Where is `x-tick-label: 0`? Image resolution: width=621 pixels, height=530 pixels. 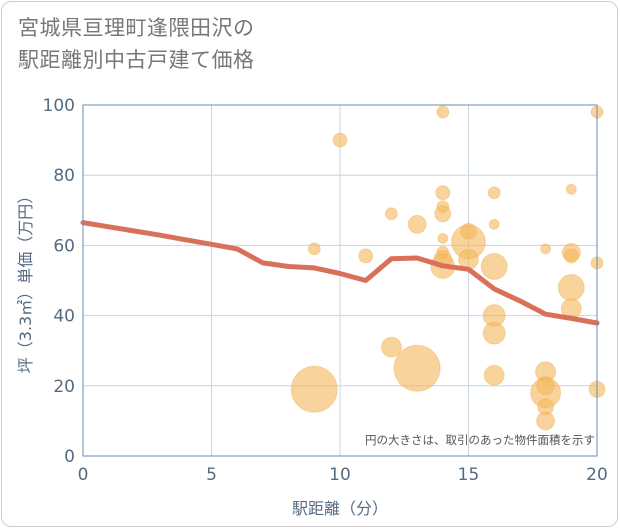 x-tick-label: 0 is located at coordinates (83, 475).